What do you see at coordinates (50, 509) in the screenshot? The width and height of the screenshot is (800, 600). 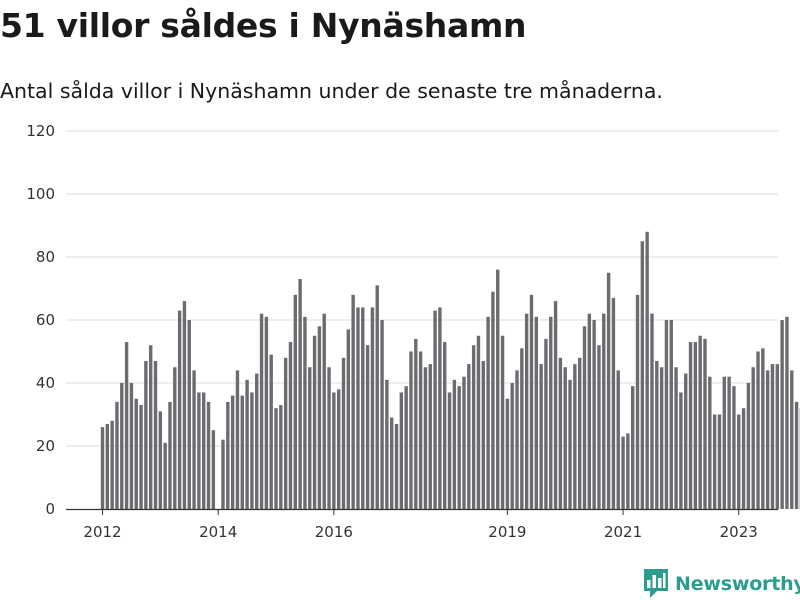 I see `y-tick-label: 0` at bounding box center [50, 509].